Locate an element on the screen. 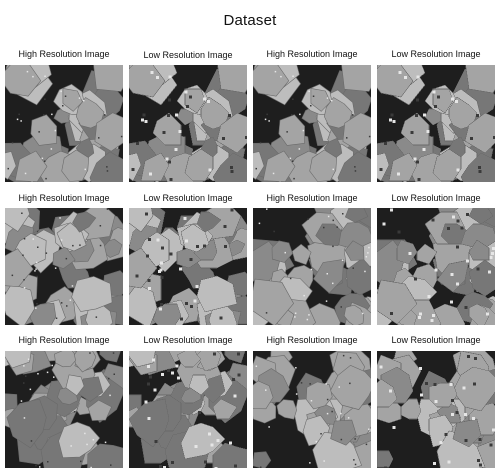  panel-r3-c3: High Resolution Image is located at coordinates (312, 403).